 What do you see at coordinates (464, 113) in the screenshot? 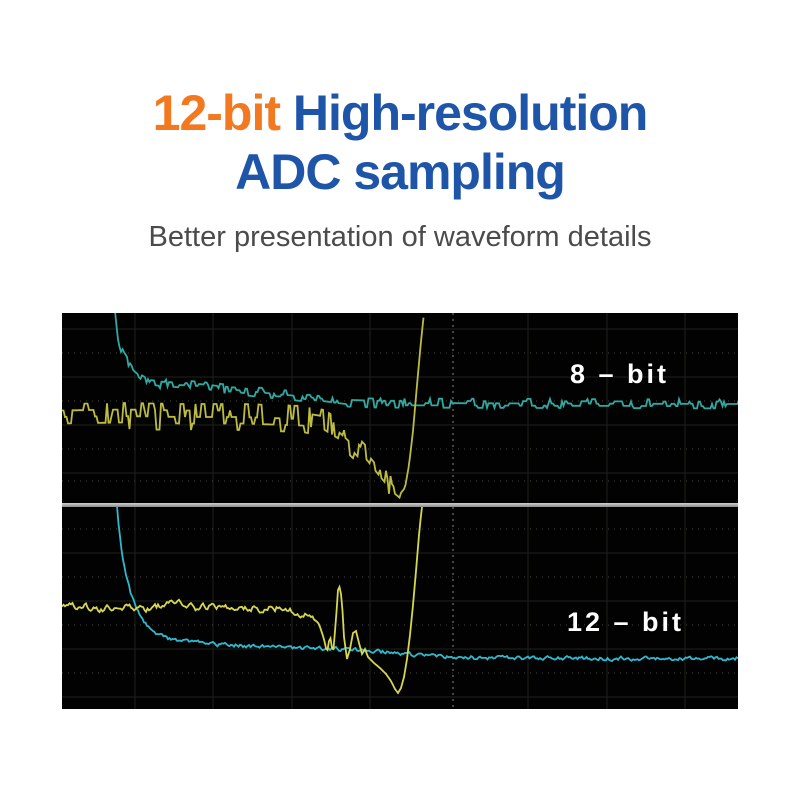
I see `title-rest: High-resolution` at bounding box center [464, 113].